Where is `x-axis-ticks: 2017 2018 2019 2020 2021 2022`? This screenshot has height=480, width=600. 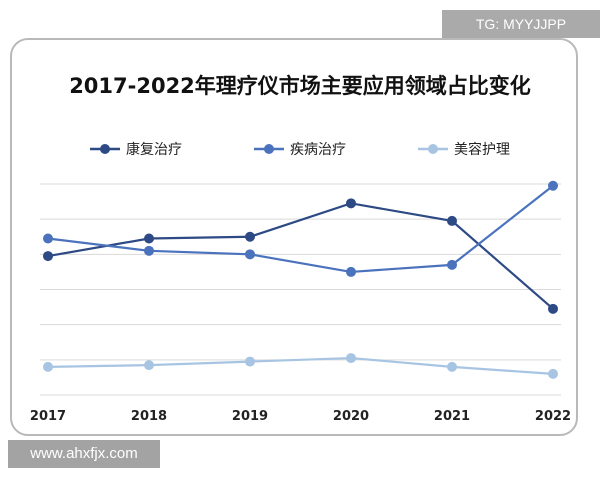 x-axis-ticks: 2017 2018 2019 2020 2021 2022 is located at coordinates (300, 416).